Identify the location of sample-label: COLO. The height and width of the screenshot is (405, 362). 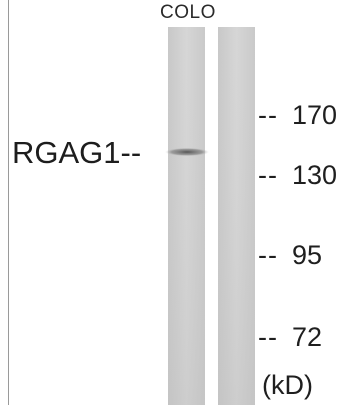
(188, 12).